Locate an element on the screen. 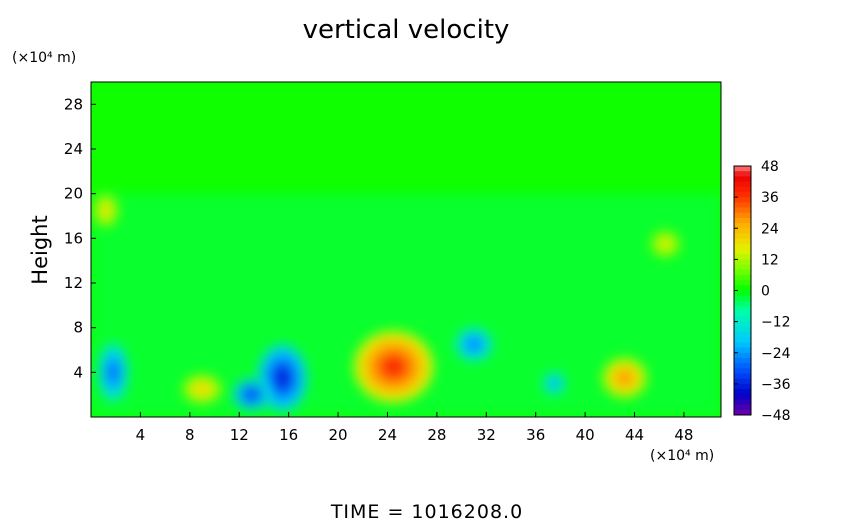  y-axis-label: Height is located at coordinates (40, 249).